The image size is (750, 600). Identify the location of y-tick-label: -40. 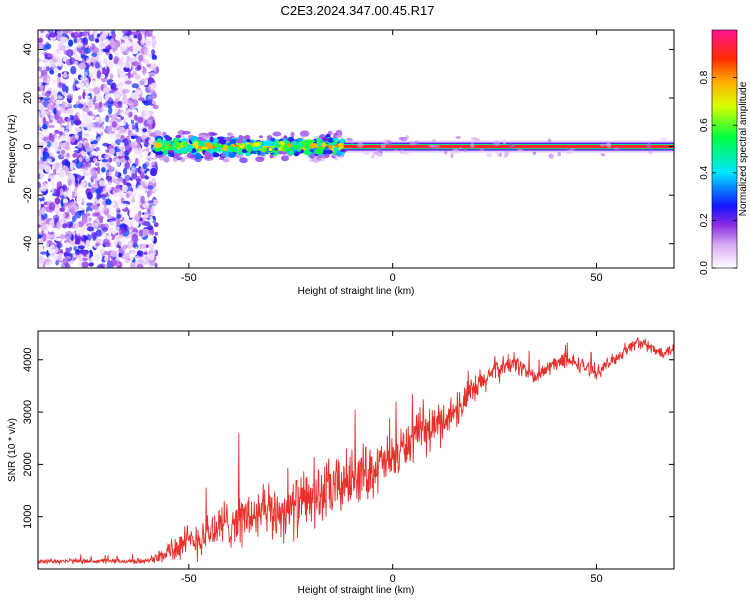
(28, 244).